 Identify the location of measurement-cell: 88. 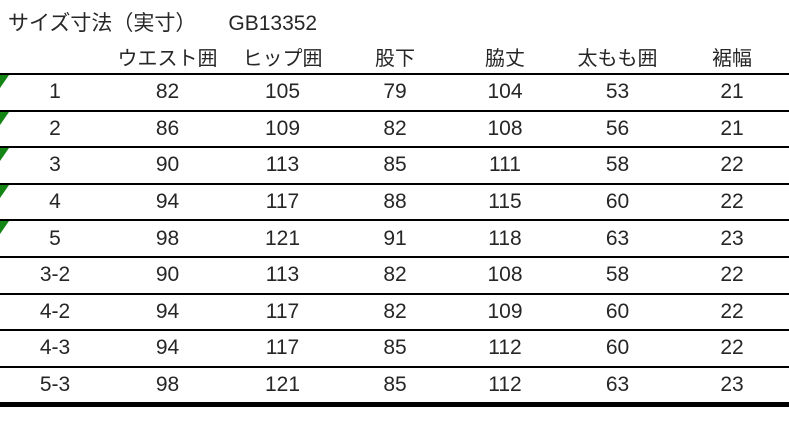
(395, 202).